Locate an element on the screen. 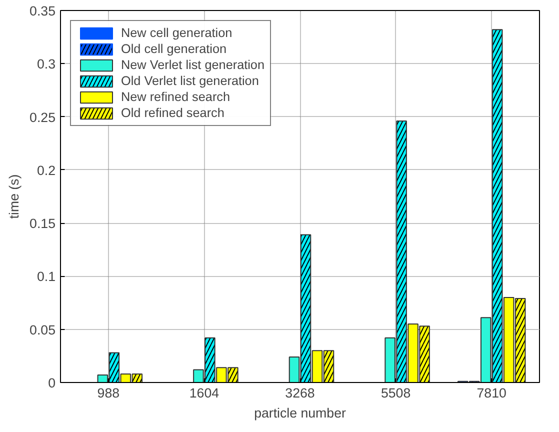 The height and width of the screenshot is (432, 559). y-tick-label: 0.05 is located at coordinates (43, 330).